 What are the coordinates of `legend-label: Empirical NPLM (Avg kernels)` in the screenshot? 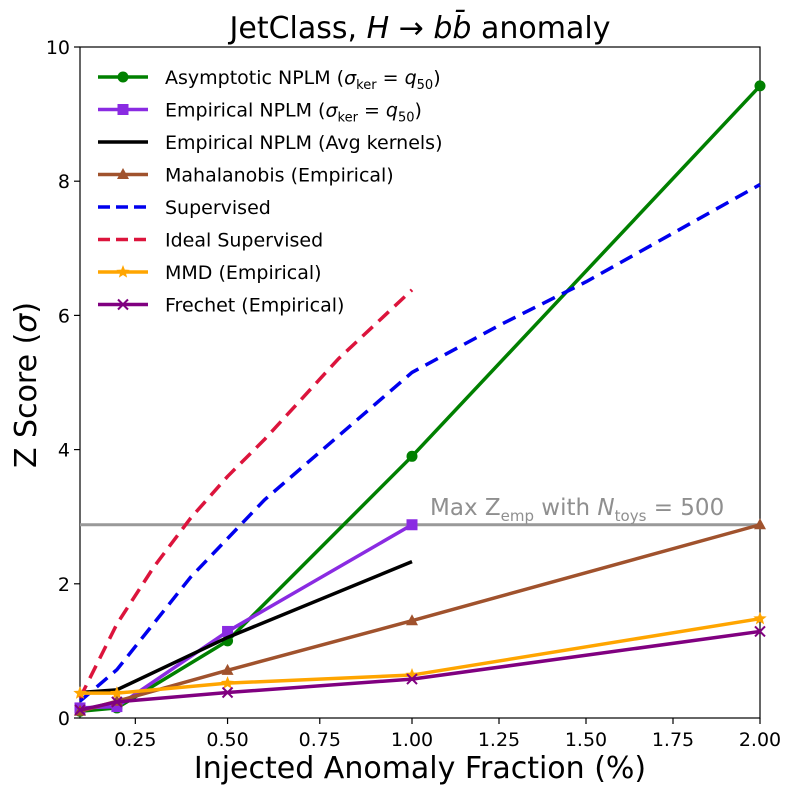 It's located at (304, 143).